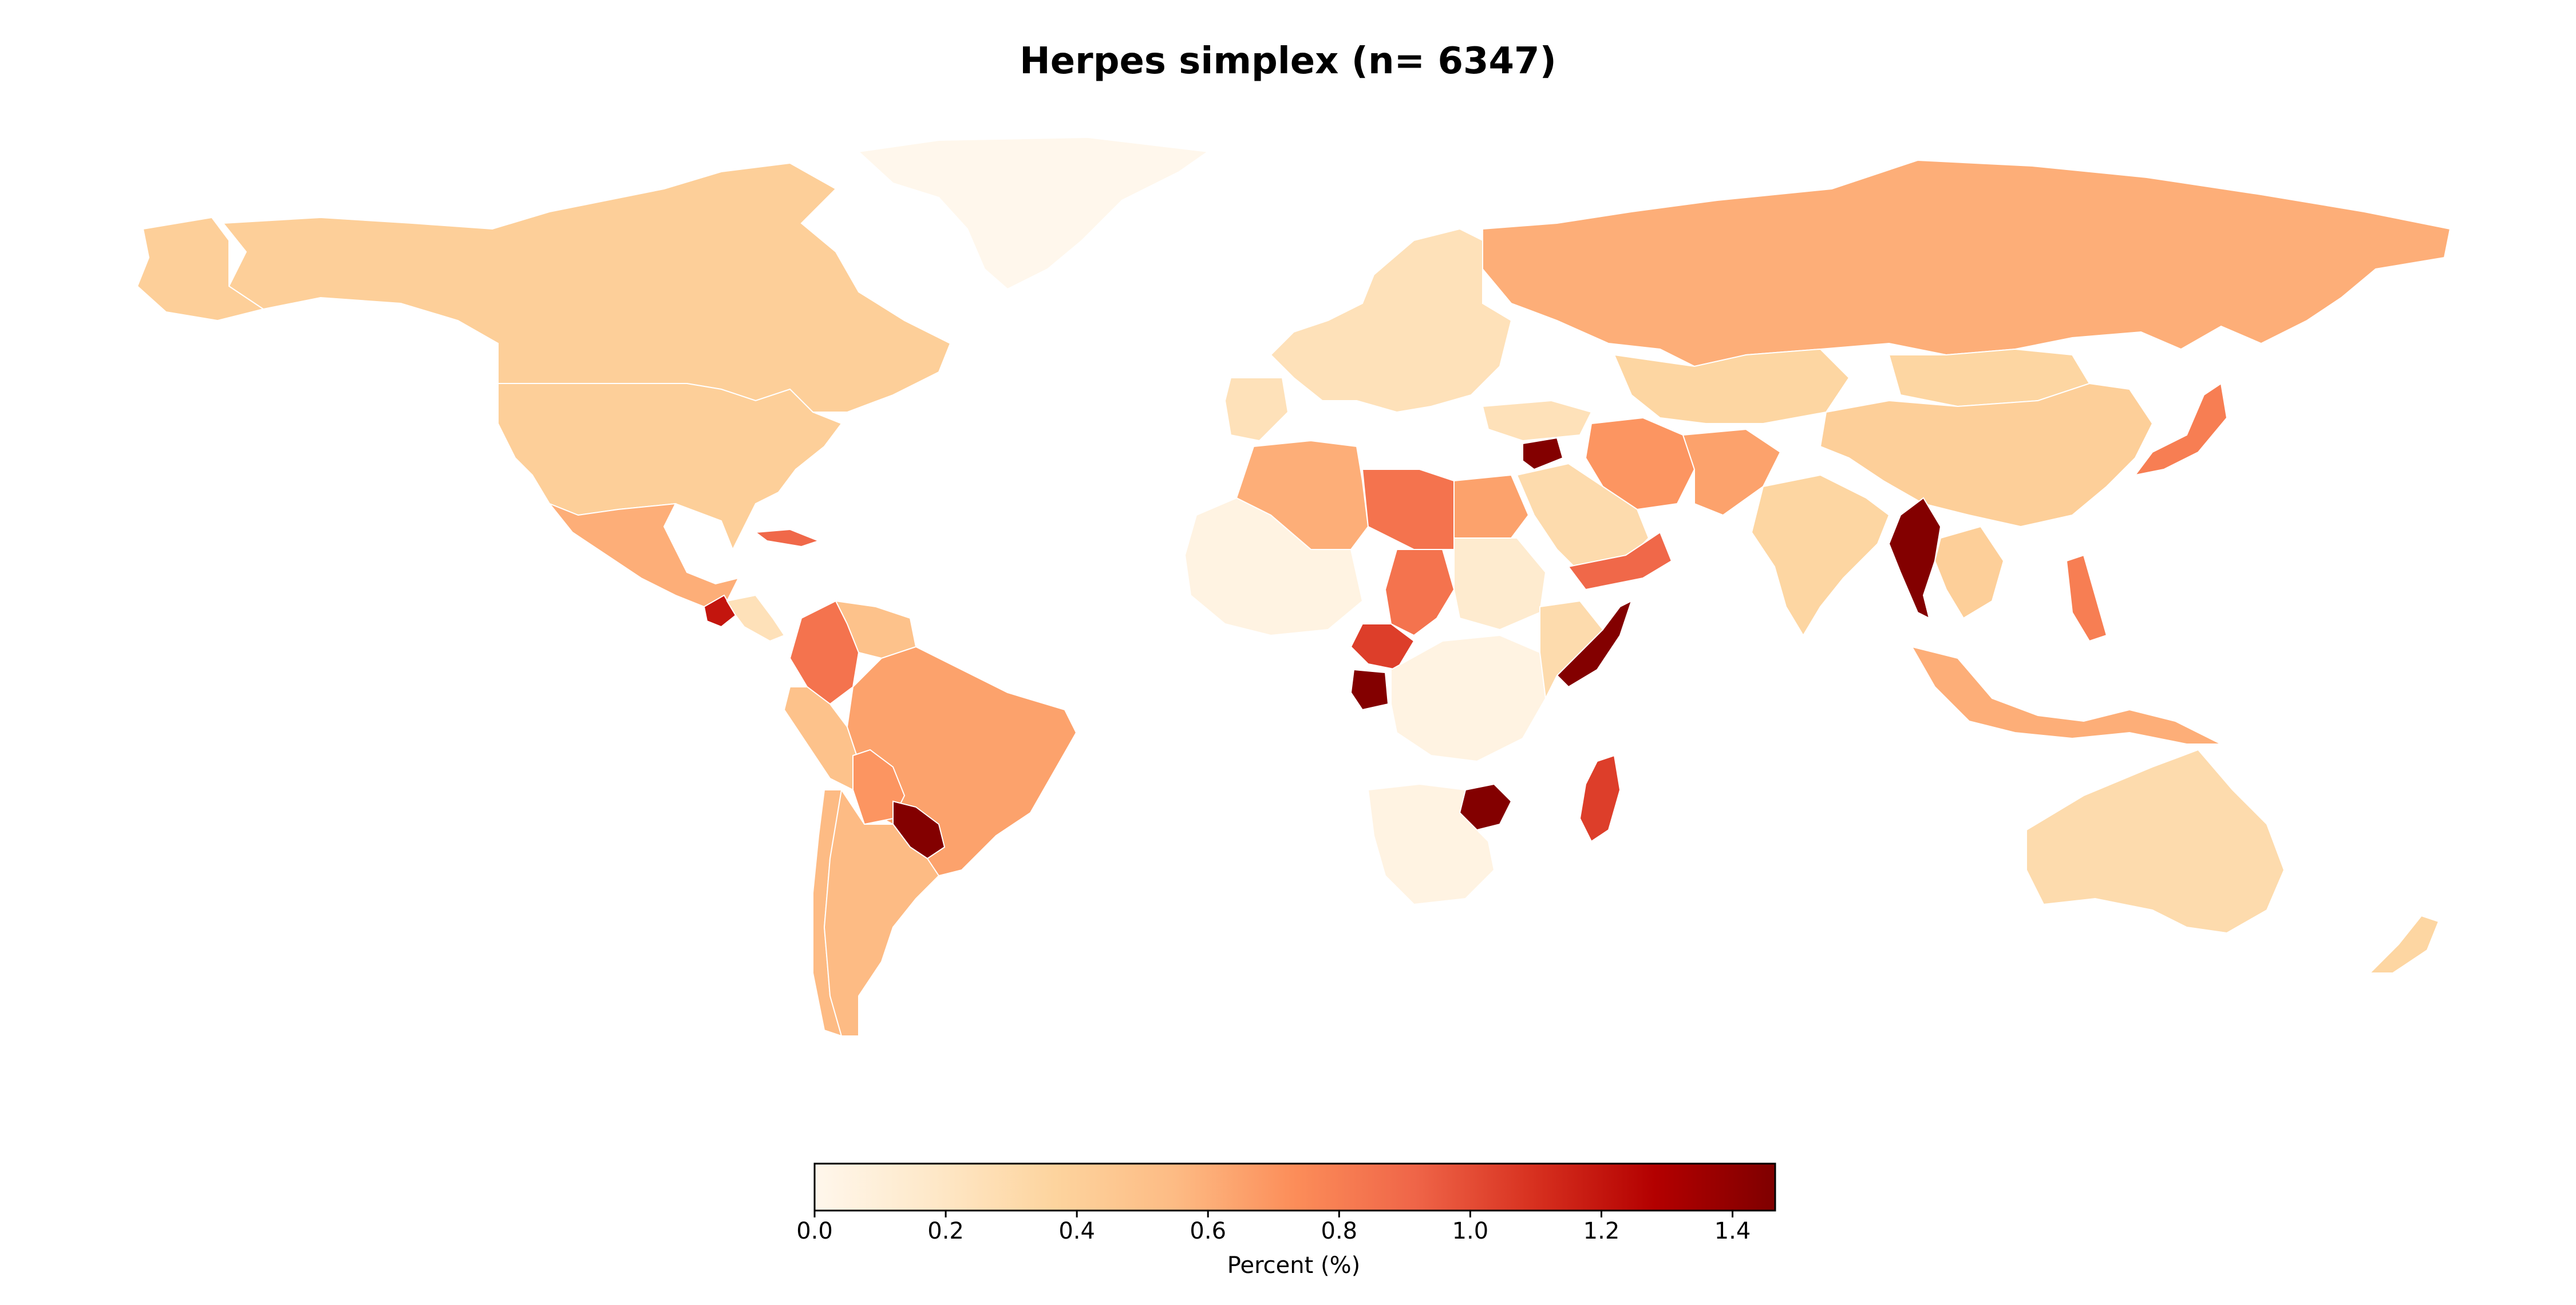 The image size is (2576, 1305). Describe the element at coordinates (1288, 61) in the screenshot. I see `map-title: Herpes simplex (n= 6347)` at that location.